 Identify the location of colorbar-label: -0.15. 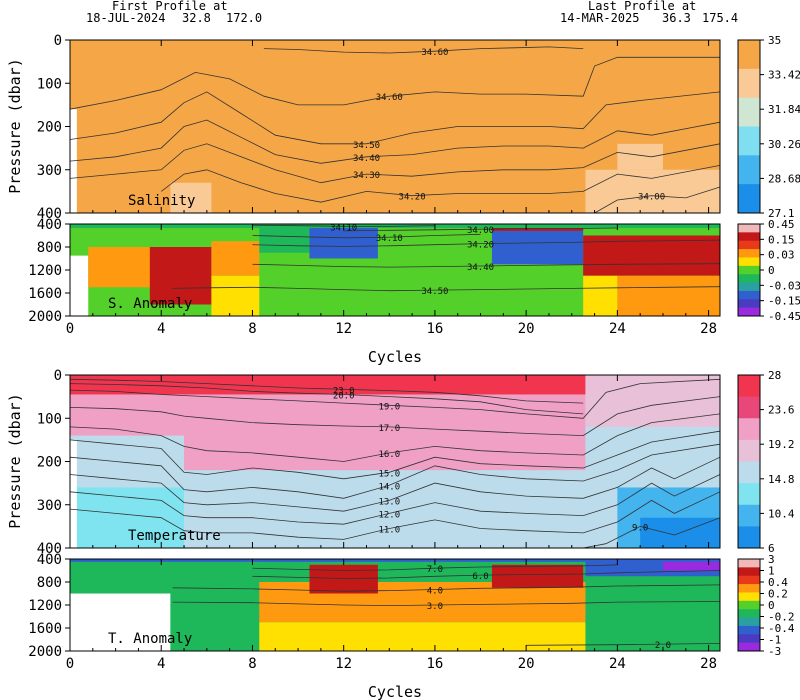
(784, 301).